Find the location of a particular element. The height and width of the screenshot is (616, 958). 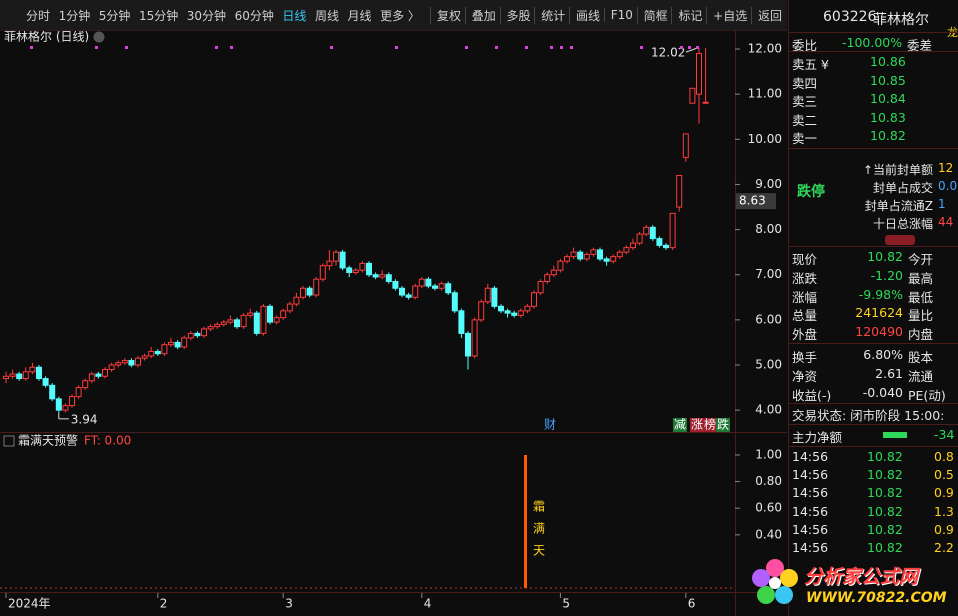

toolbar-button: 标记 is located at coordinates (686, 15).